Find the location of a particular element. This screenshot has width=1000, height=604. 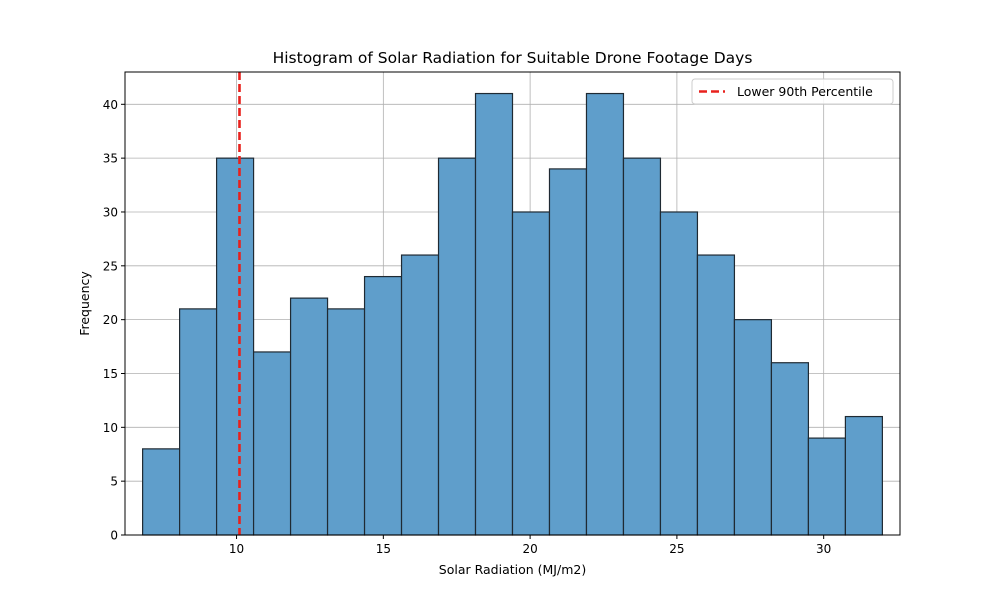

y-tick-label: 0 is located at coordinates (114, 536).